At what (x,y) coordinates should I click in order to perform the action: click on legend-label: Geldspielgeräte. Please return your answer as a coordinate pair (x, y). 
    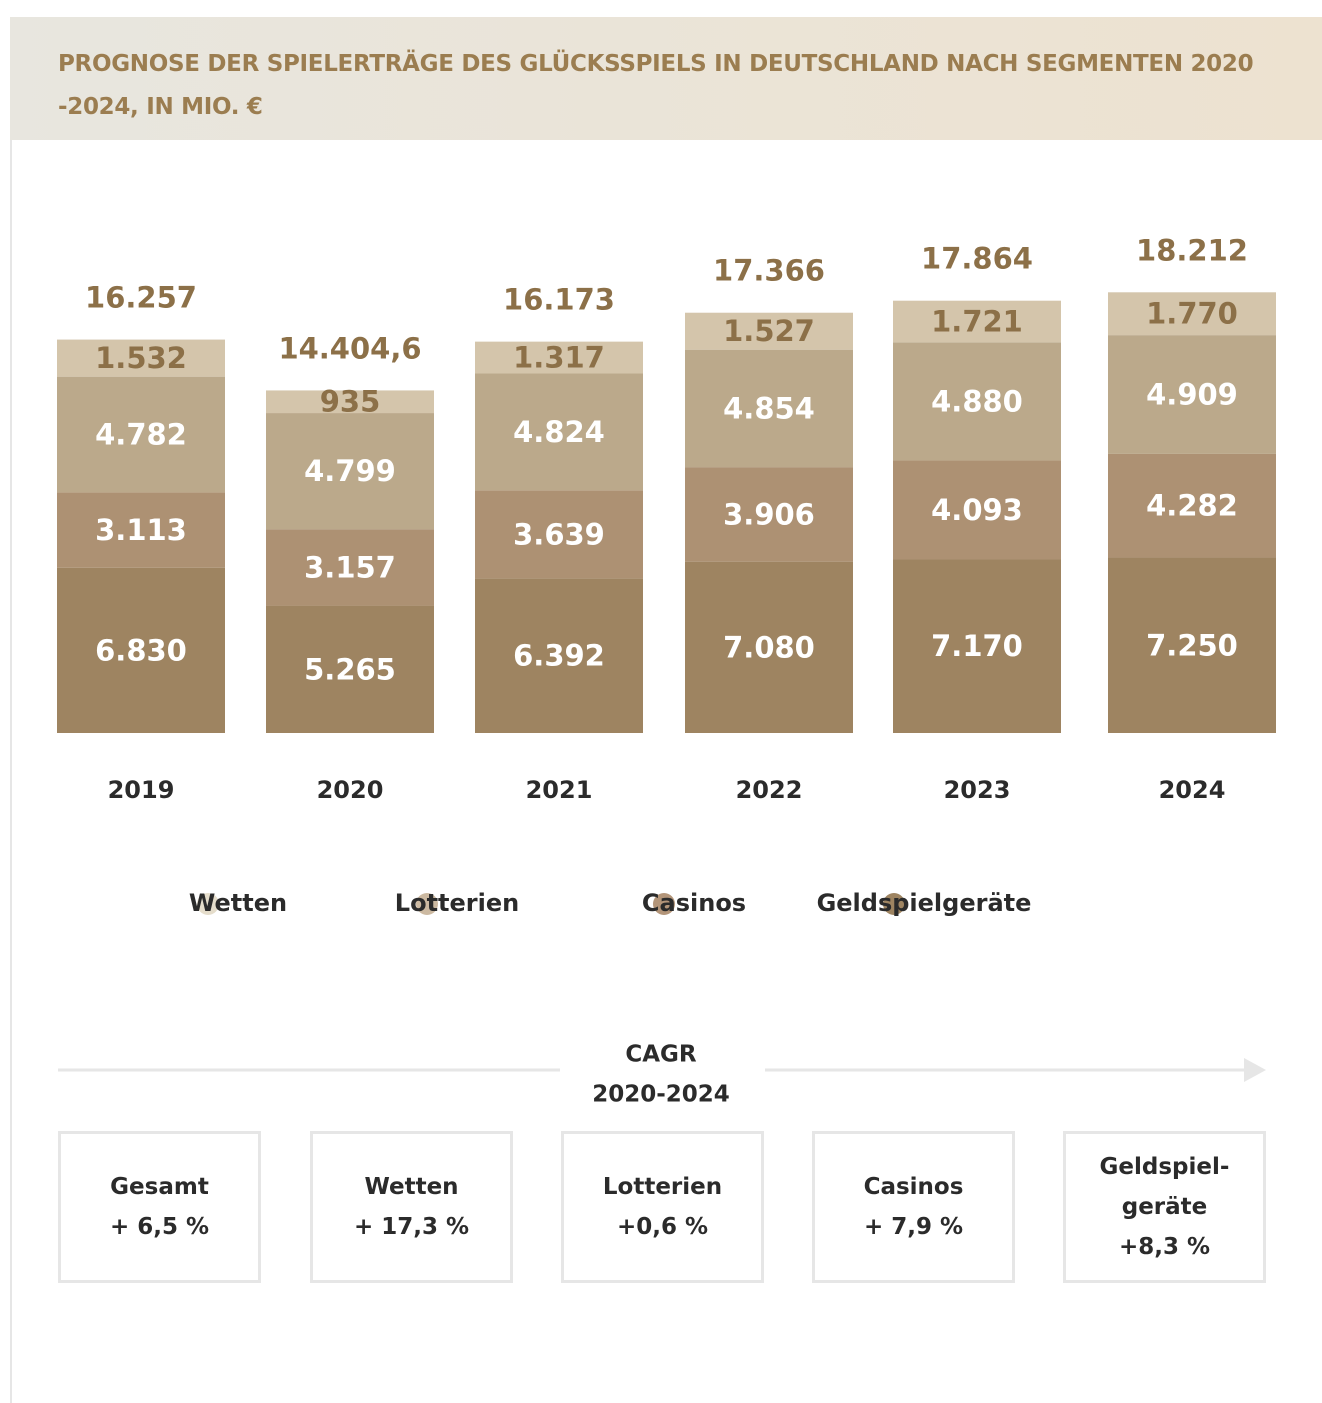
    Looking at the image, I should click on (924, 903).